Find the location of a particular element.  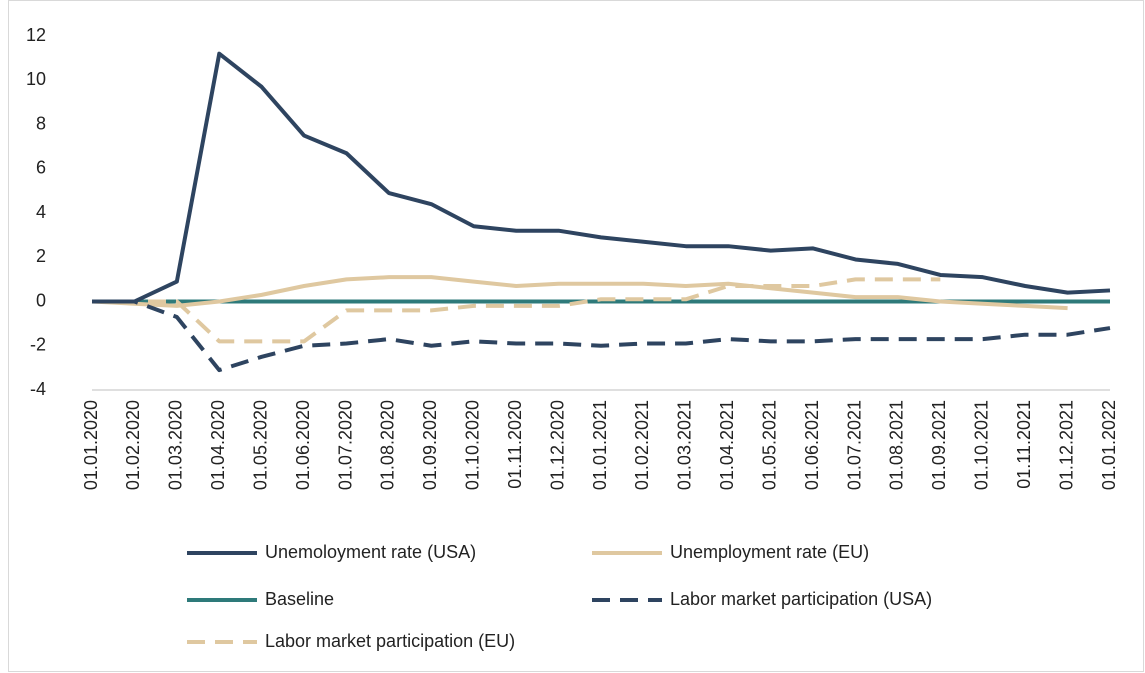

x-tick-label: 01.12.2021 is located at coordinates (1066, 445).